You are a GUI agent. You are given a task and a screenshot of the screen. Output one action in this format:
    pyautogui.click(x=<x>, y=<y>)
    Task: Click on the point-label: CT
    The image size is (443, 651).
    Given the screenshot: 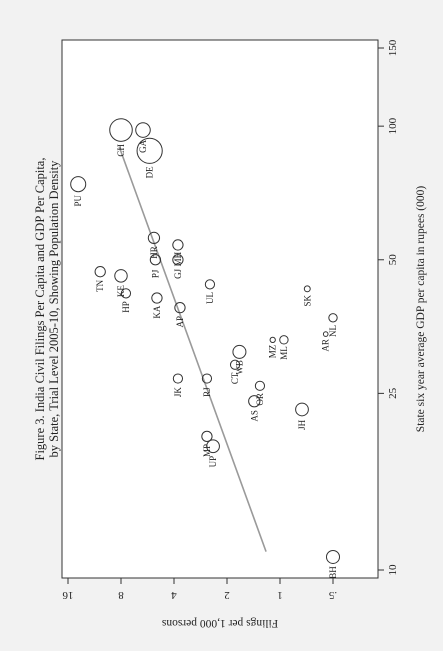 What is the action you would take?
    pyautogui.click(x=235, y=378)
    